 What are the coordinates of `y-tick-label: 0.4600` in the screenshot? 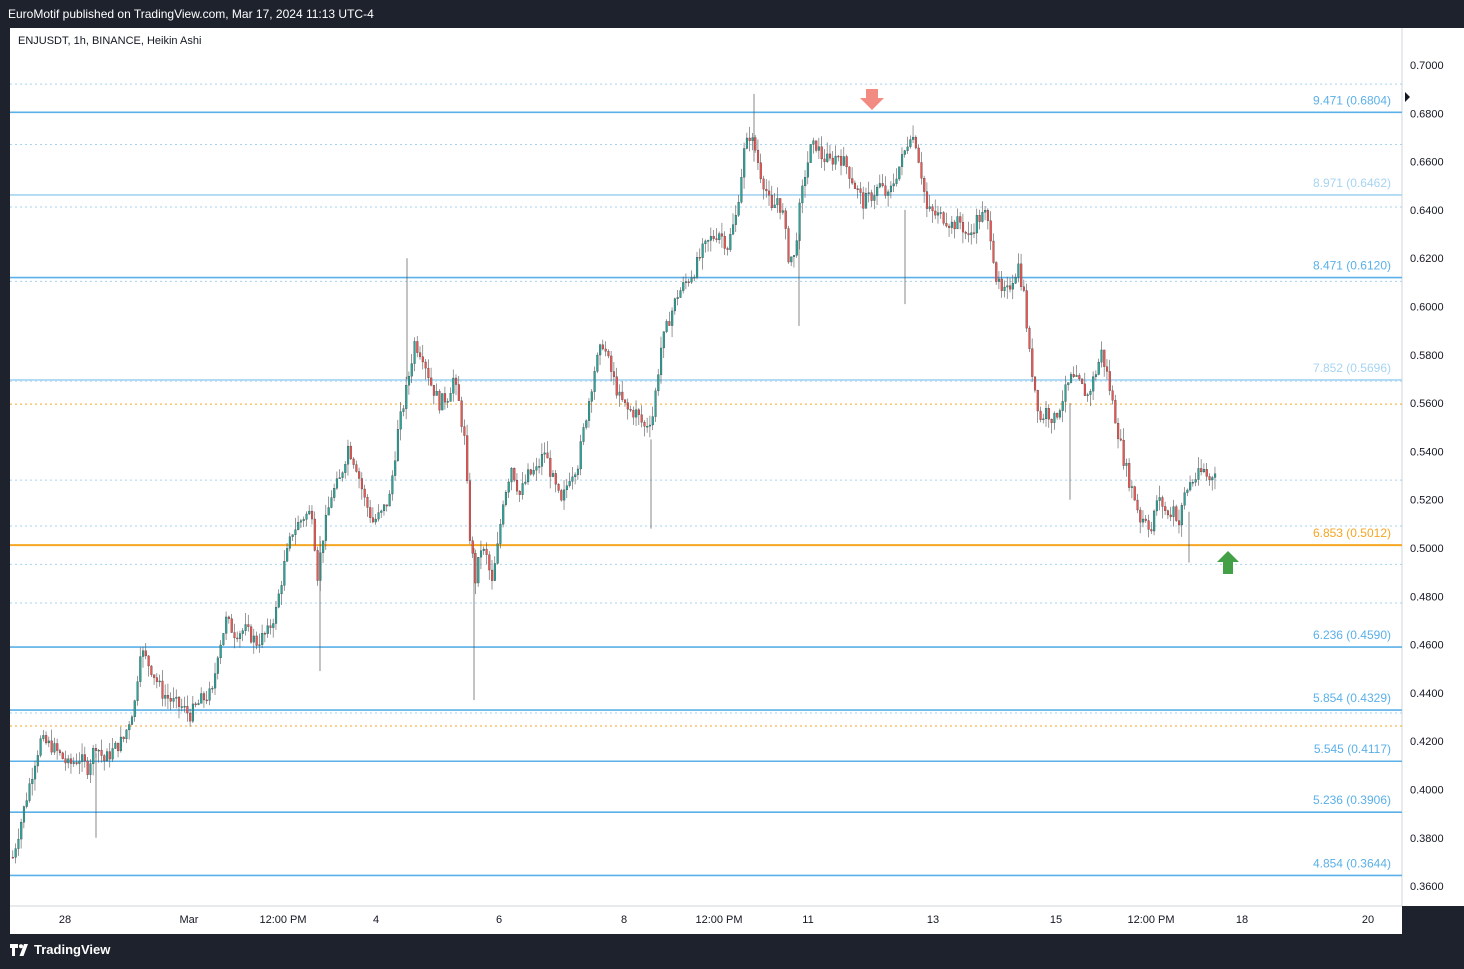 It's located at (1427, 646).